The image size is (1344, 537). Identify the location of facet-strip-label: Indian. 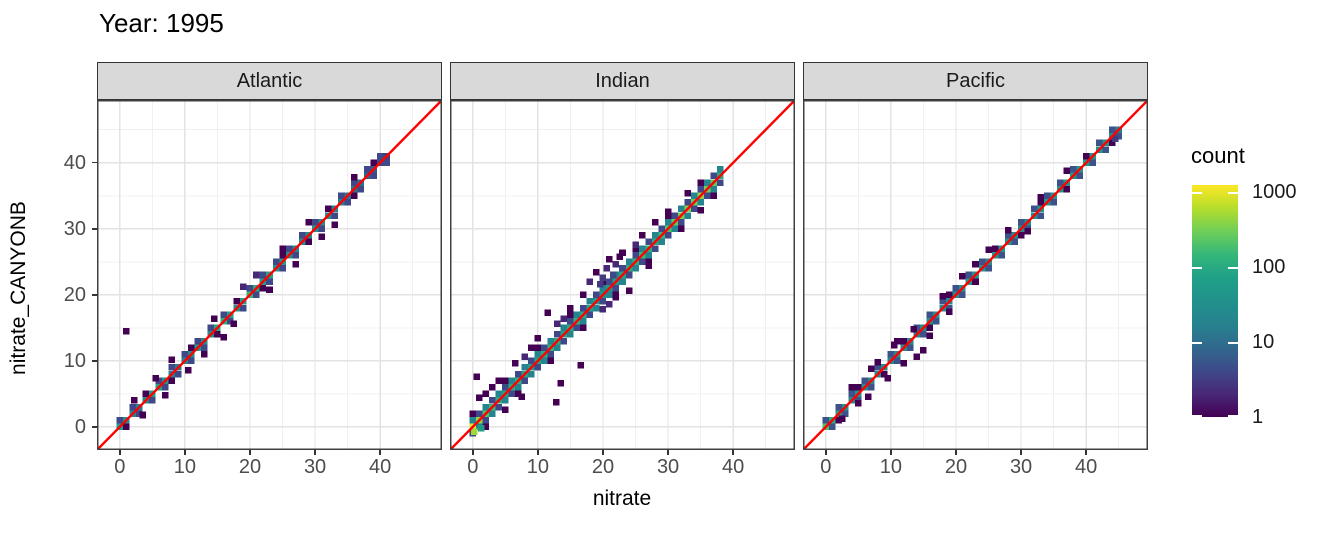
(622, 80).